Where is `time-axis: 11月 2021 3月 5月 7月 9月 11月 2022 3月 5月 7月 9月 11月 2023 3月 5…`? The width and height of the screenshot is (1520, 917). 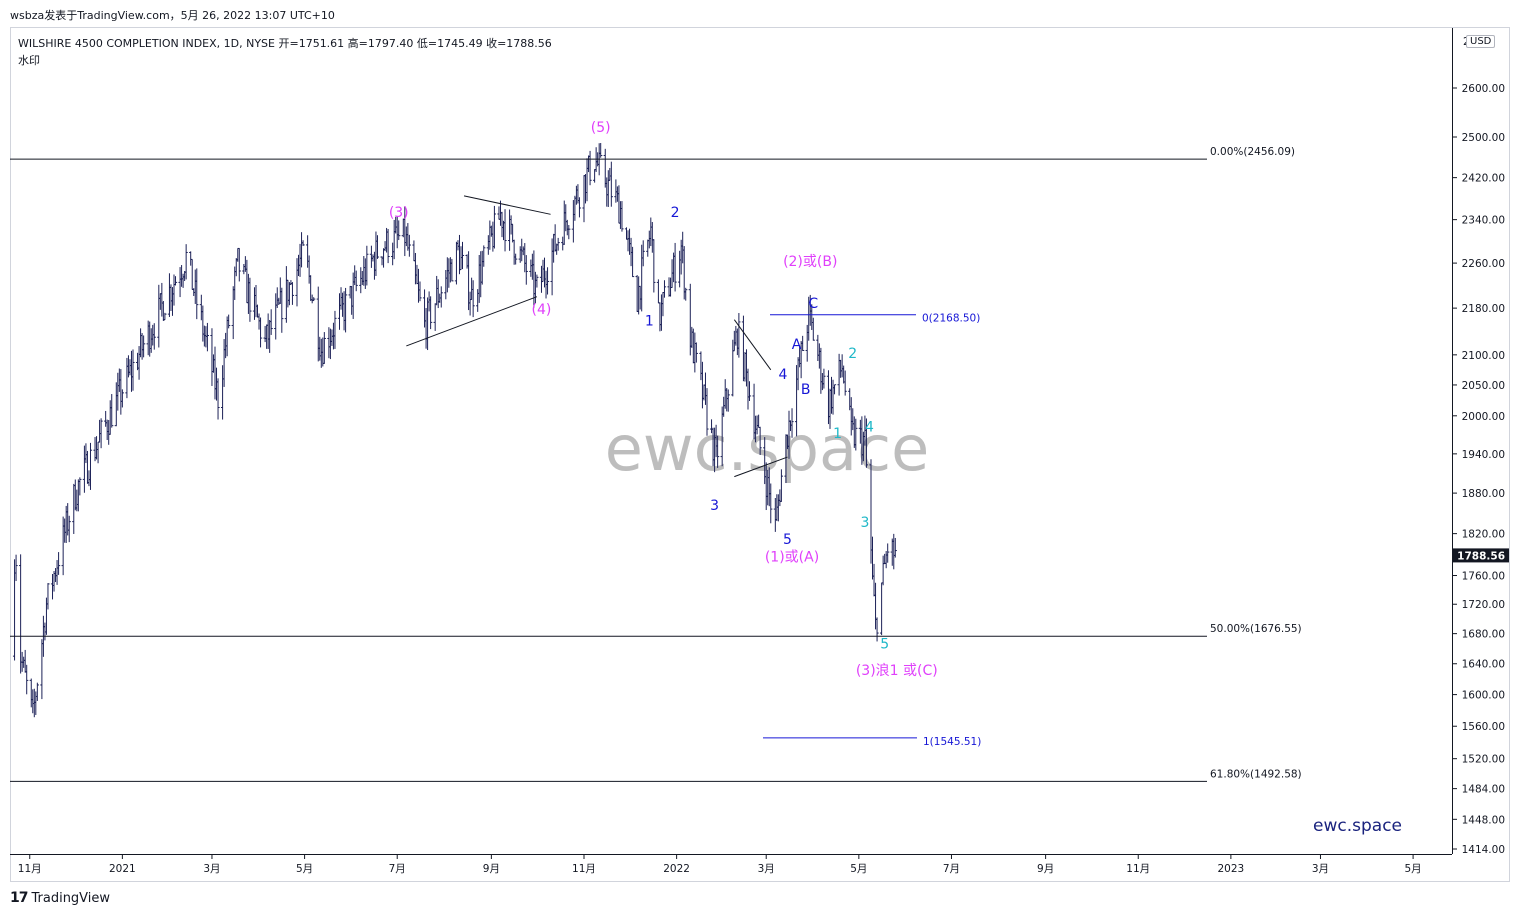
time-axis: 11月 2021 3月 5月 7月 9月 11月 2022 3月 5月 7月 9月 11月 2023 3月 5… is located at coordinates (731, 868).